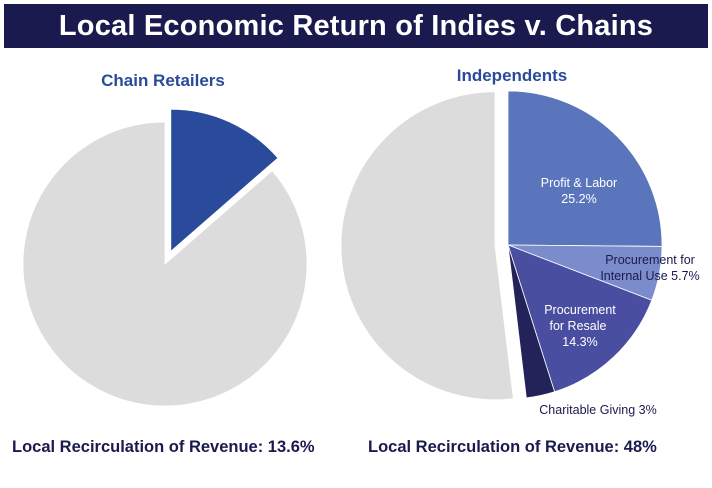 This screenshot has height=488, width=712. I want to click on slice-label-profit-labor: Profit & Labor, so click(579, 183).